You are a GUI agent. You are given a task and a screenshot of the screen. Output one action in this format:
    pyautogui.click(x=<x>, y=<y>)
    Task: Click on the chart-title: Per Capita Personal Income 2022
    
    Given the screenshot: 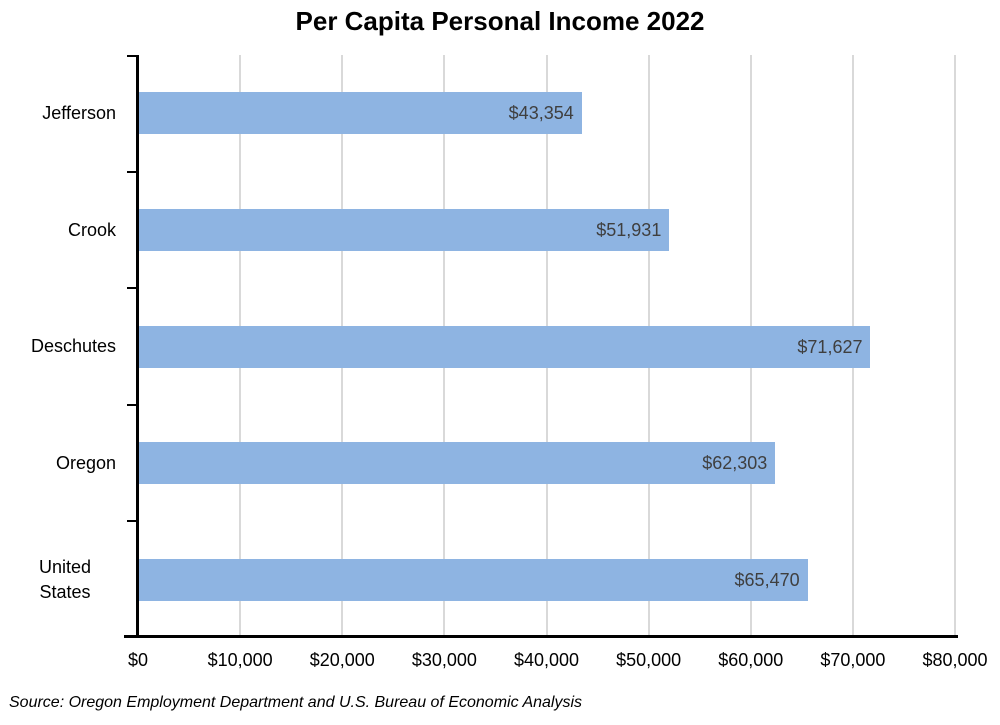 What is the action you would take?
    pyautogui.click(x=500, y=21)
    